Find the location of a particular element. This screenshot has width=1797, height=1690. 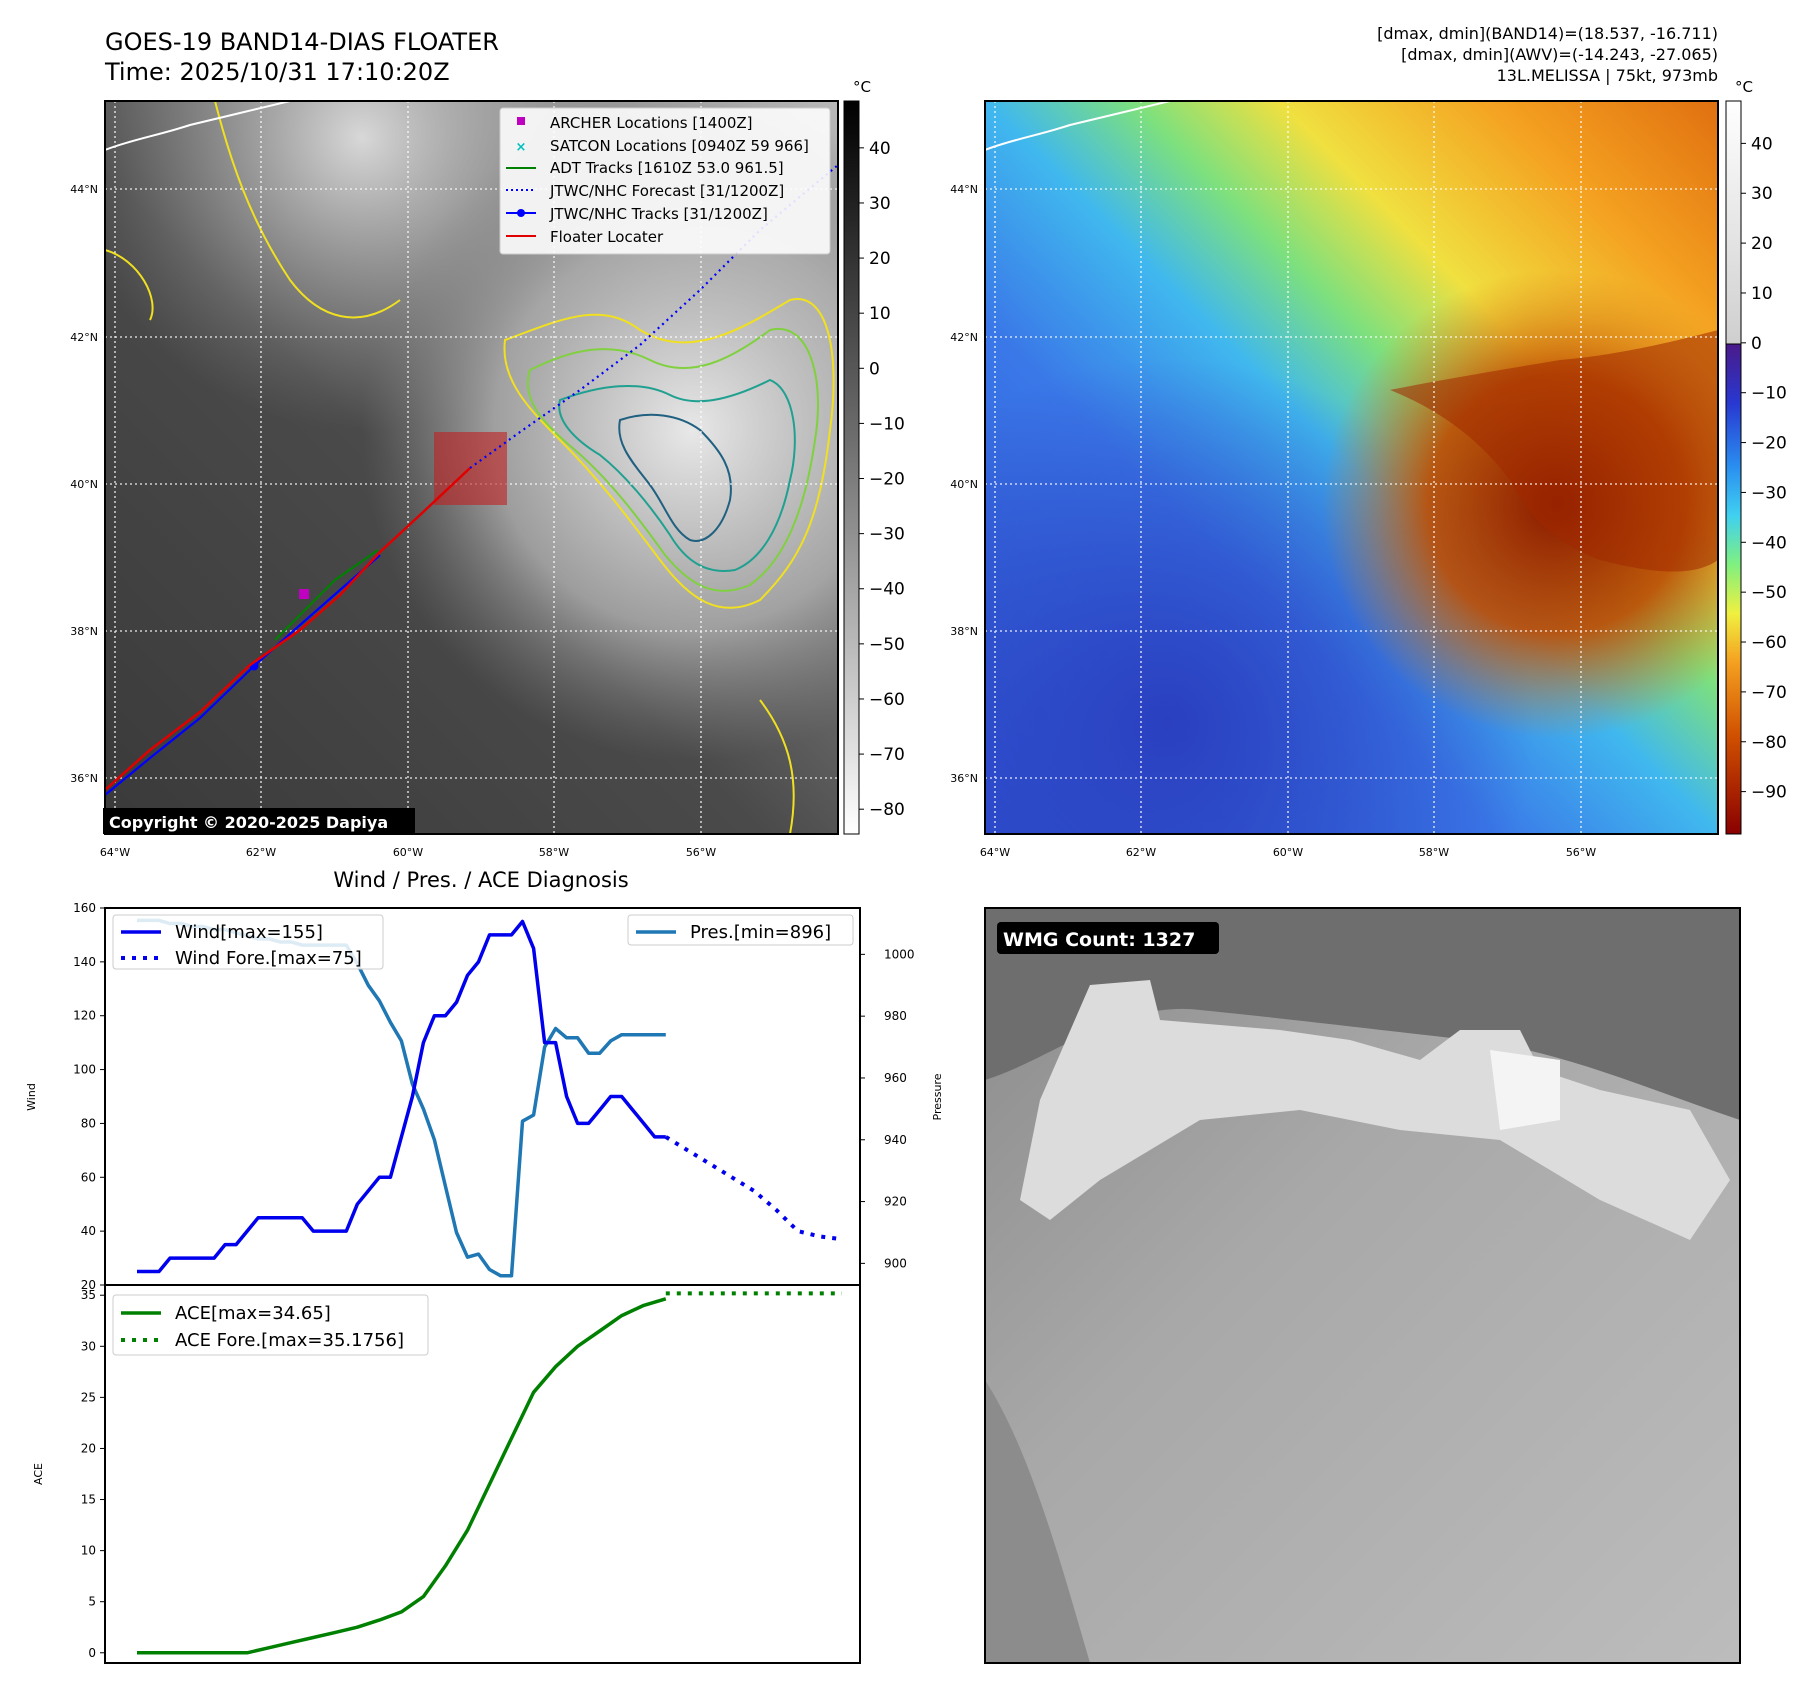

ace-forecast-legend-label: ACE Fore.[max=35.1756] is located at coordinates (289, 1340).